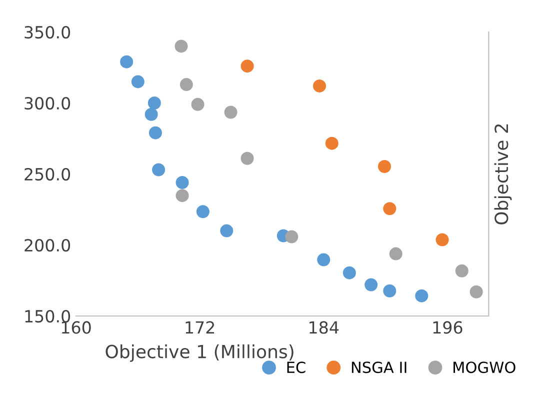  Describe the element at coordinates (324, 327) in the screenshot. I see `x-tick-label: 184` at that location.